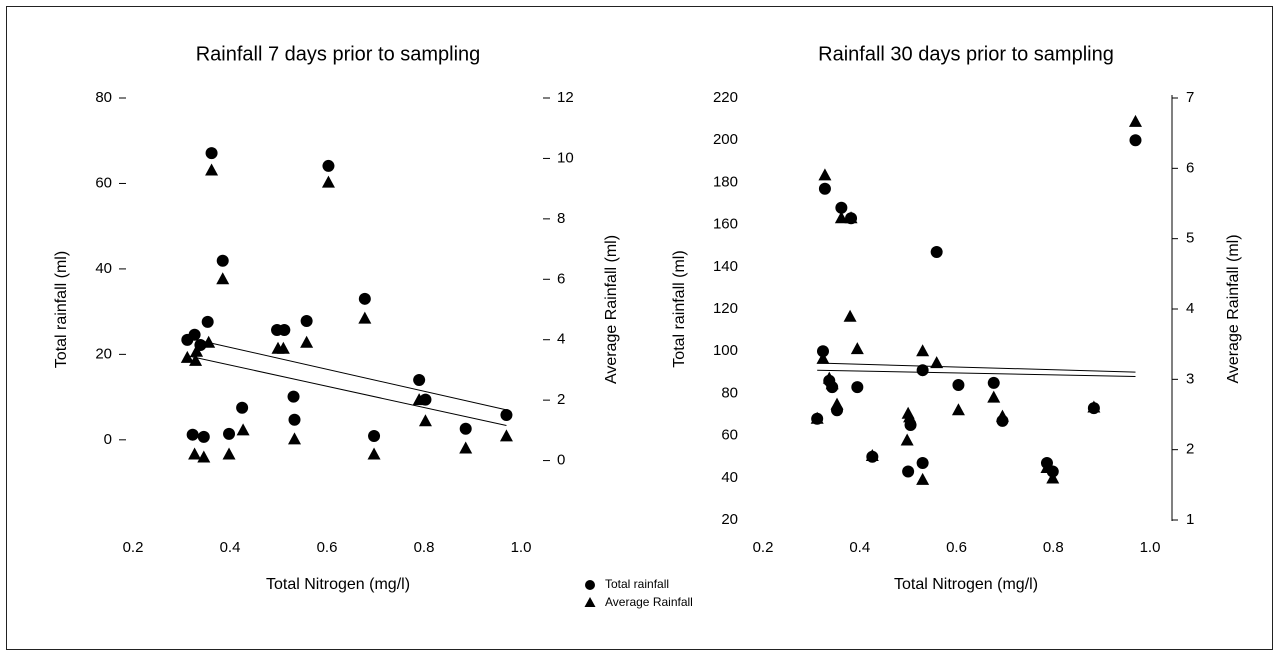  What do you see at coordinates (1190, 519) in the screenshot?
I see `y2-tick-label: 1` at bounding box center [1190, 519].